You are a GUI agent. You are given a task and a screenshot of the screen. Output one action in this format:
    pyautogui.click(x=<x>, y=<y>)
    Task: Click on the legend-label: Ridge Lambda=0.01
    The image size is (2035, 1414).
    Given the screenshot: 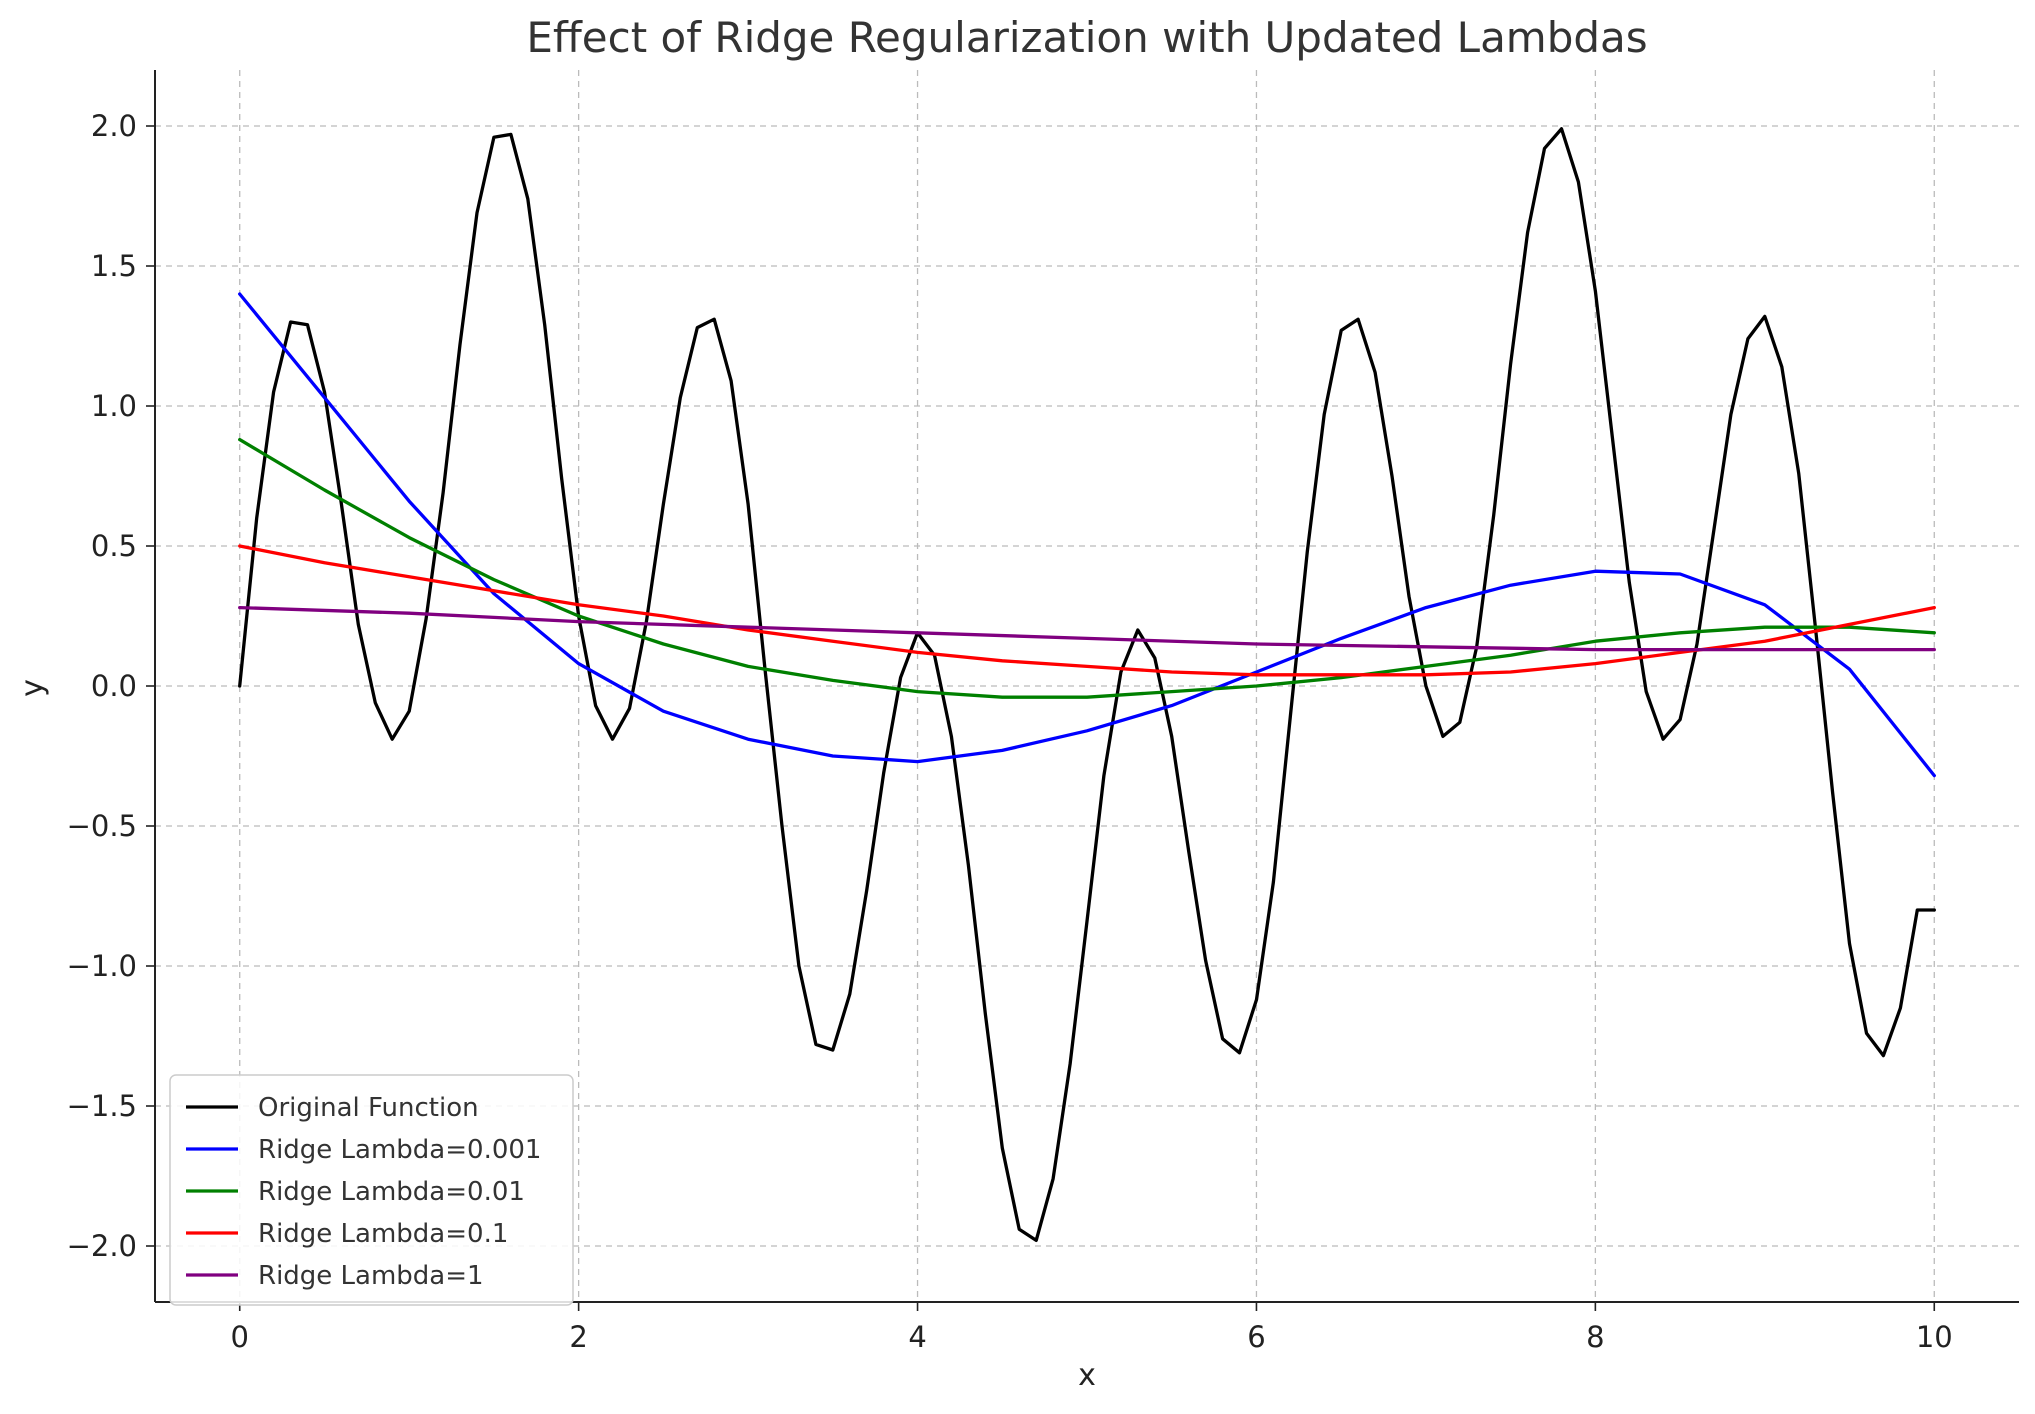 What is the action you would take?
    pyautogui.click(x=391, y=1192)
    